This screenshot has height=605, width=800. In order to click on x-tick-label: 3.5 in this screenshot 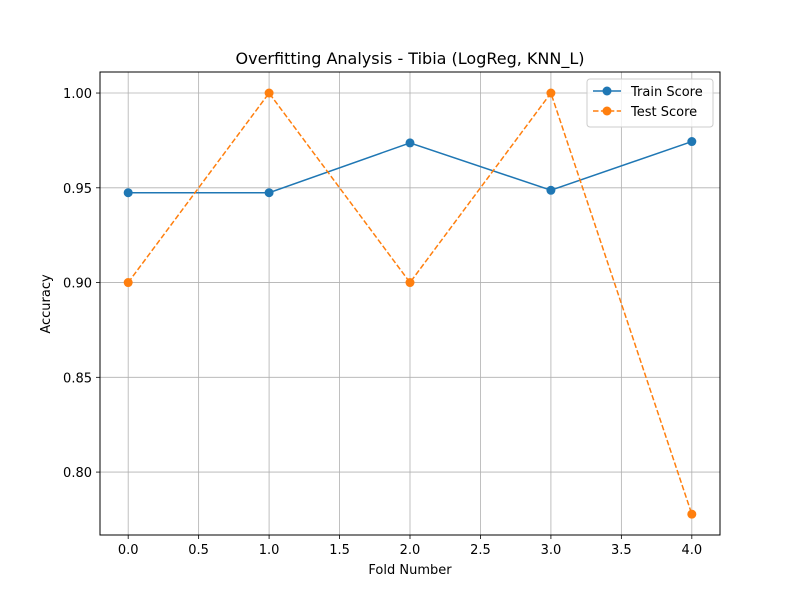, I will do `click(621, 550)`.